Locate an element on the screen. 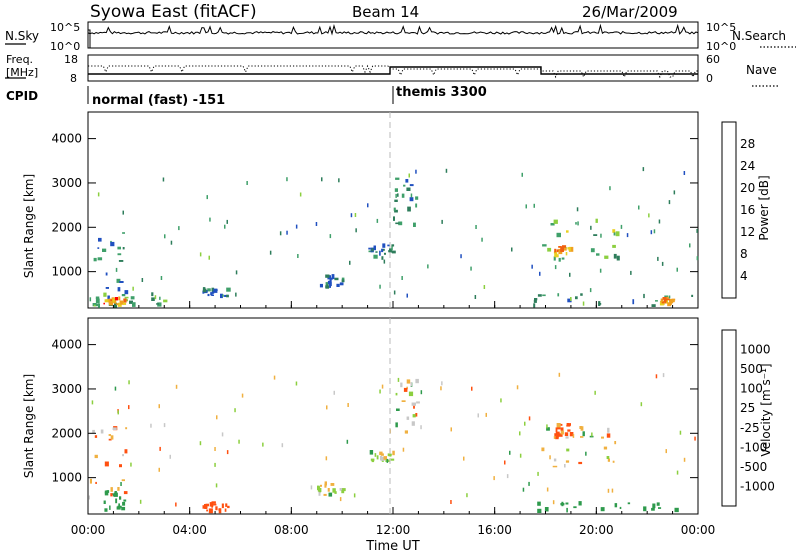  power-colorbar-tick: 20 is located at coordinates (747, 188).